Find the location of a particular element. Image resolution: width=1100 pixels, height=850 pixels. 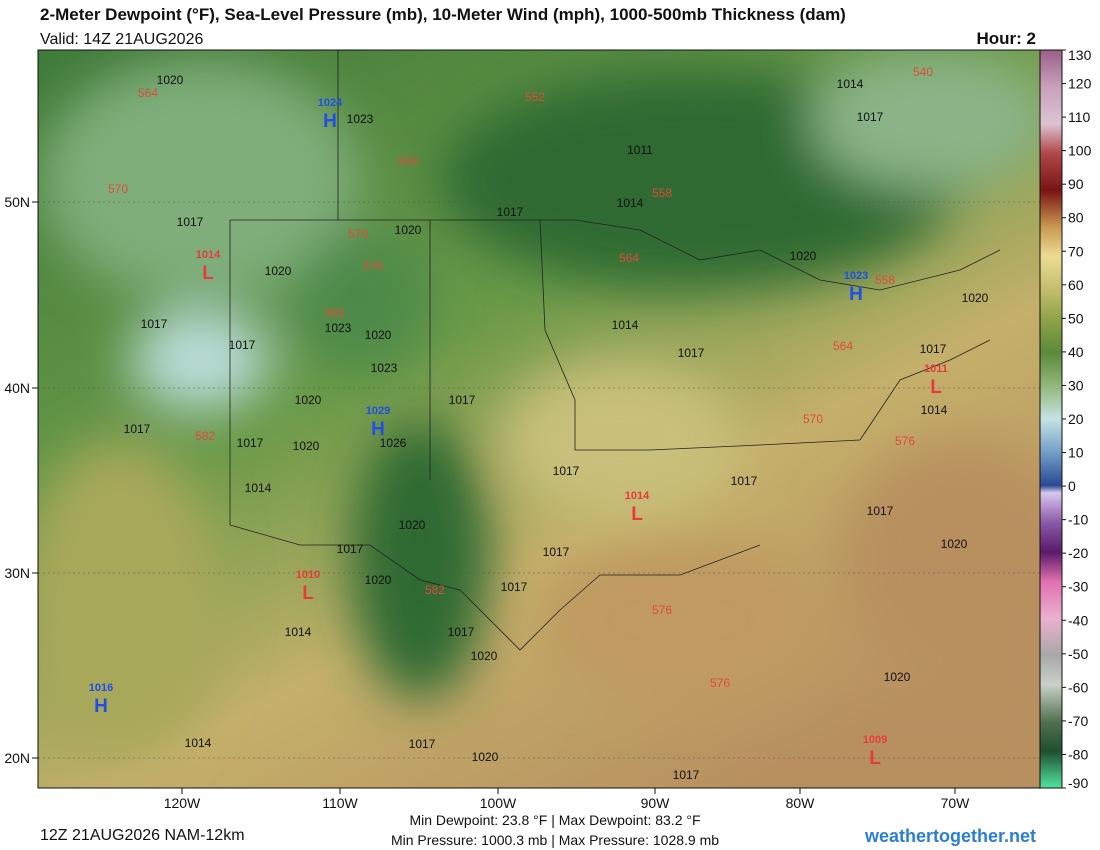

colorbar-tick-label: -50 is located at coordinates (1078, 654).